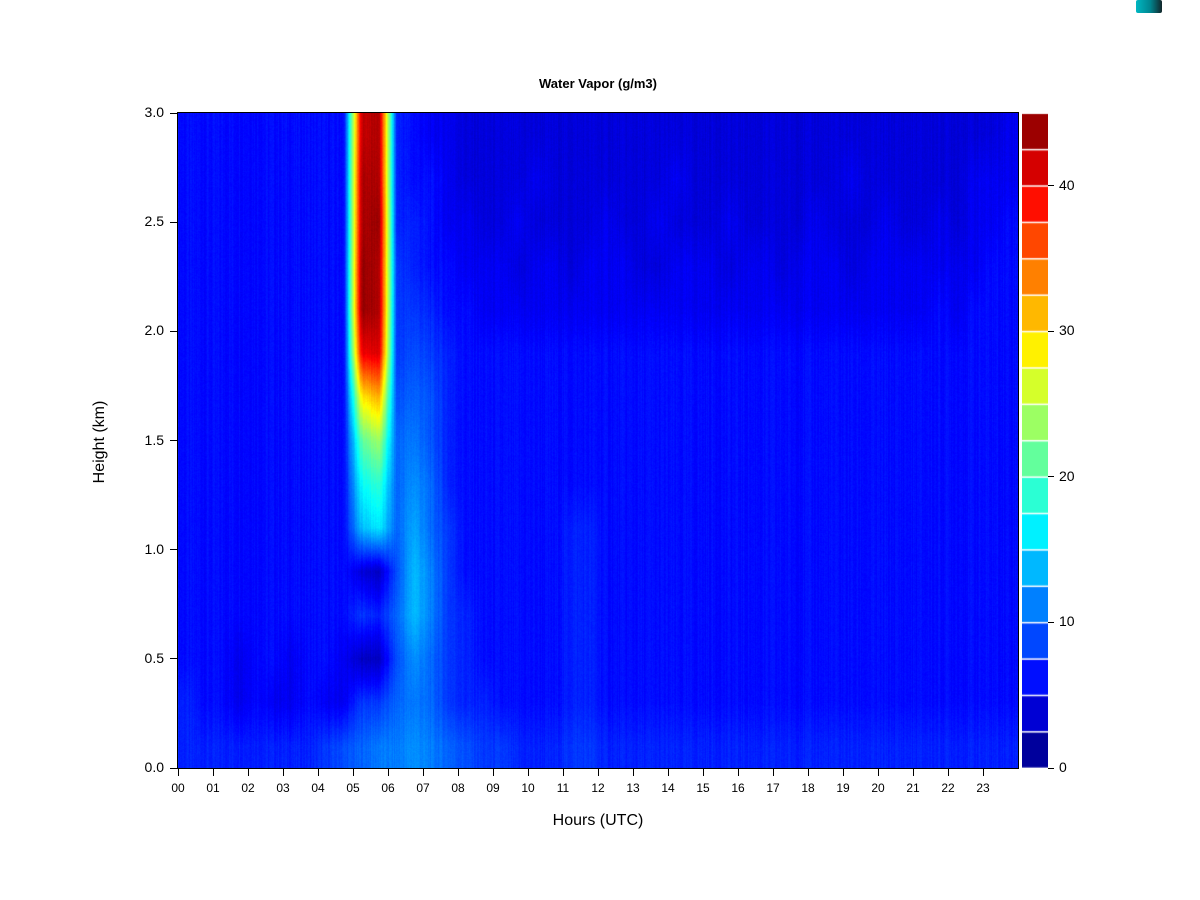 The height and width of the screenshot is (900, 1200). I want to click on clipped-corner-icon, so click(1149, 6).